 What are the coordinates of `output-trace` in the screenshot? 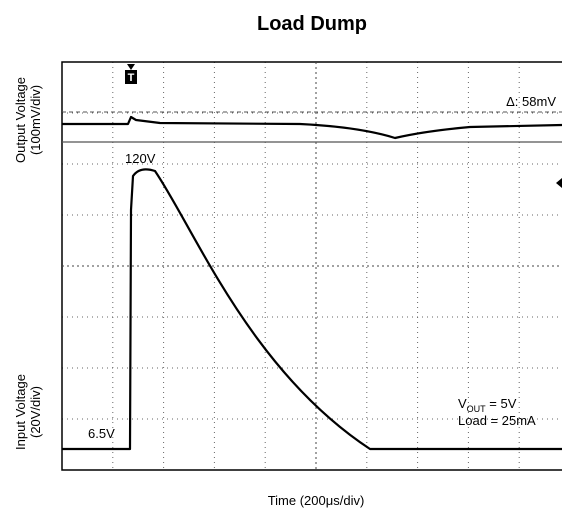 It's located at (312, 127).